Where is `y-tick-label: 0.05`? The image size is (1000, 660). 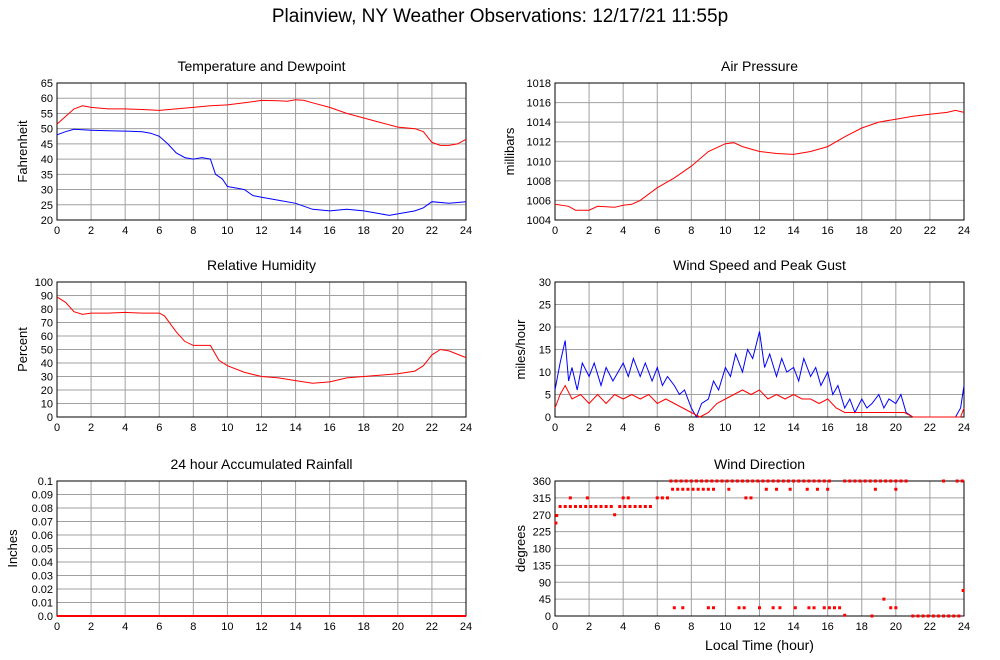
y-tick-label: 0.05 is located at coordinates (42, 550).